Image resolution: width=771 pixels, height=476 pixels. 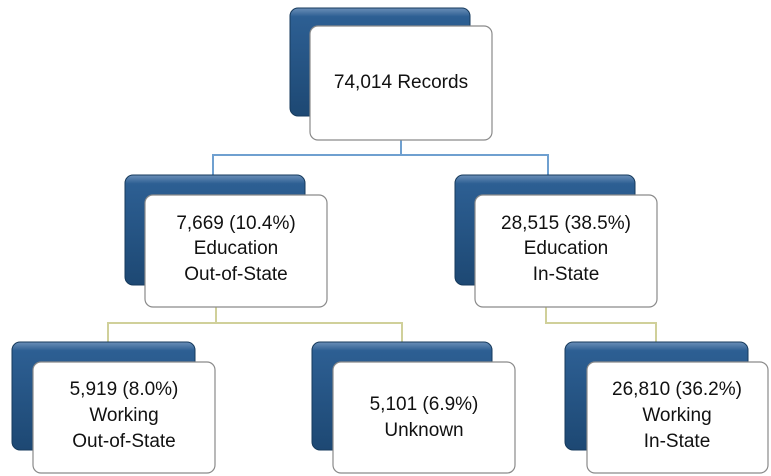 What do you see at coordinates (424, 404) in the screenshot?
I see `node-label: 5,101 (6.9%)` at bounding box center [424, 404].